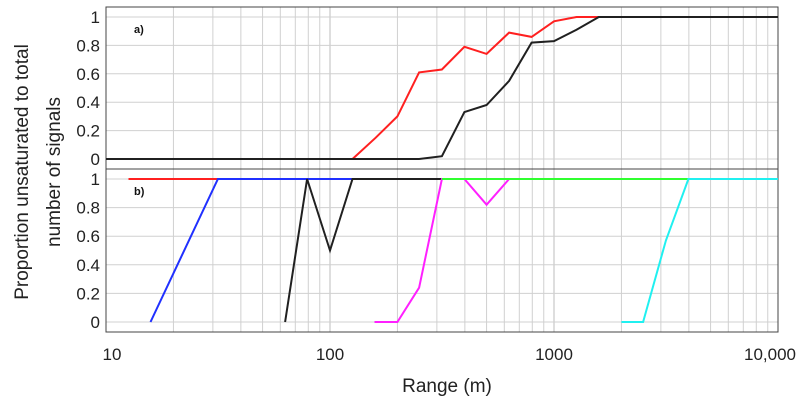 The image size is (812, 404). What do you see at coordinates (112, 354) in the screenshot?
I see `x-tick-label: 10` at bounding box center [112, 354].